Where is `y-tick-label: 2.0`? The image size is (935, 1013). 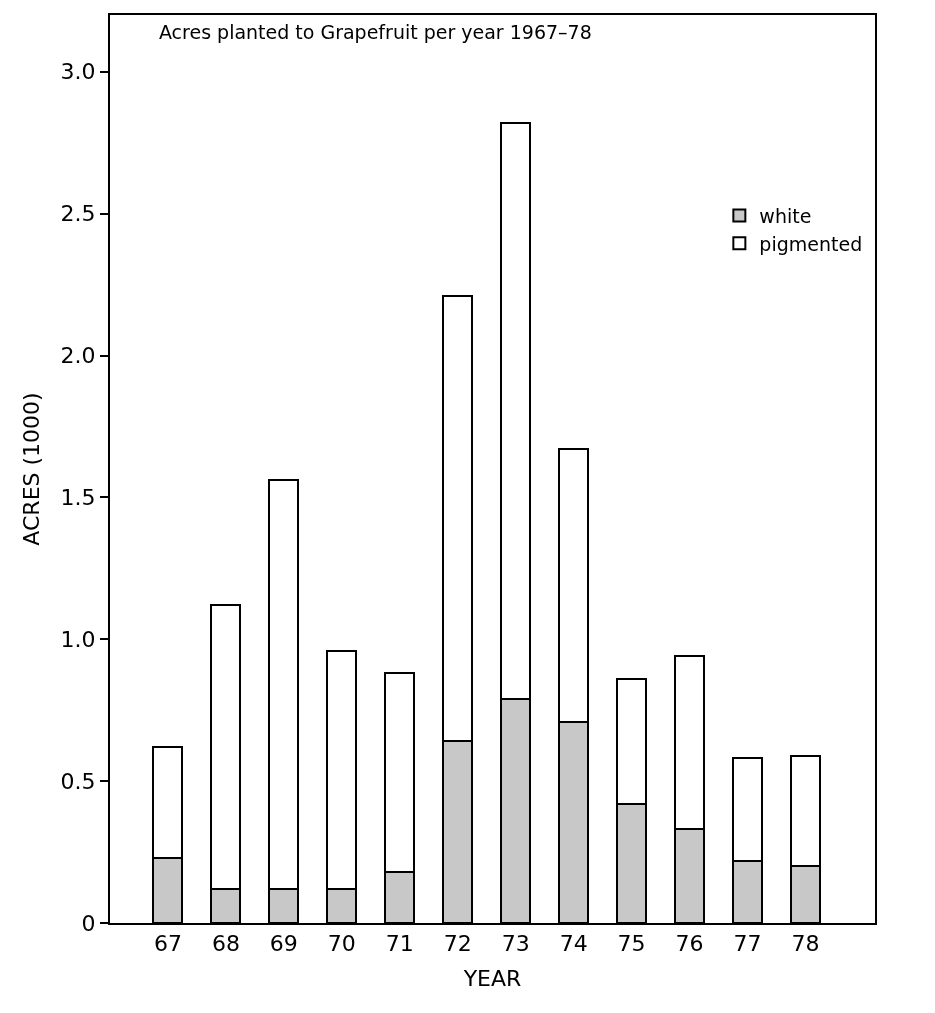
y-tick-label: 2.0 is located at coordinates (78, 356).